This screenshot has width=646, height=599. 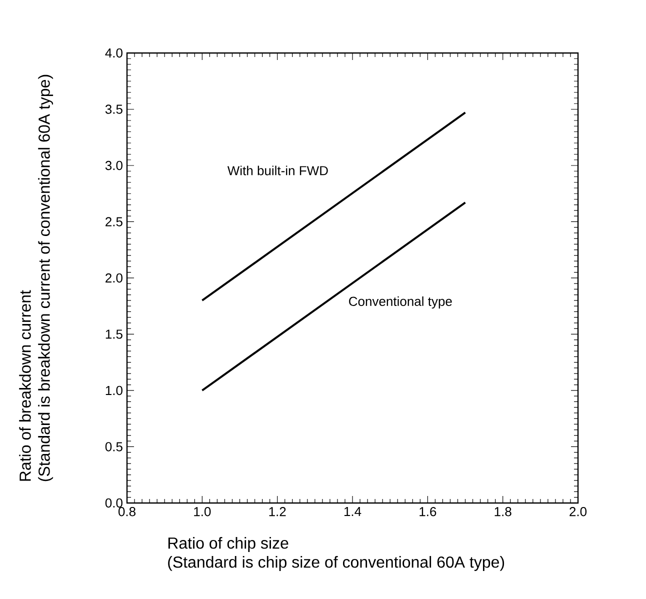 What do you see at coordinates (353, 511) in the screenshot?
I see `x-tick-label: 1.4` at bounding box center [353, 511].